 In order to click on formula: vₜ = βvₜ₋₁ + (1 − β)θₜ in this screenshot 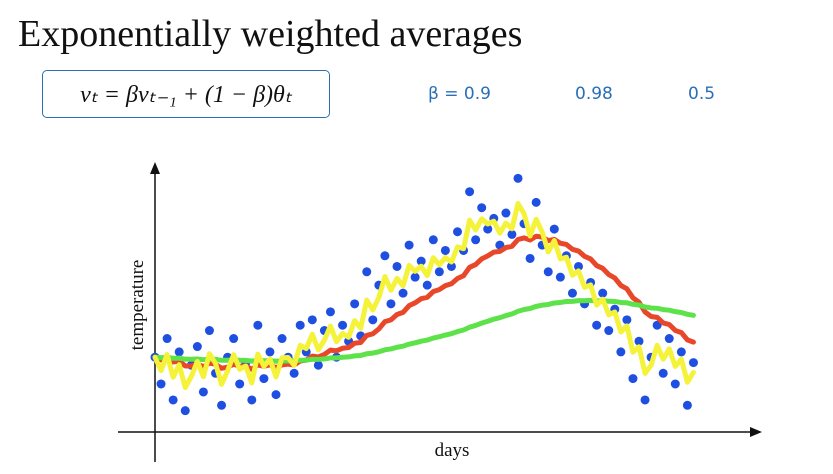, I will do `click(186, 94)`.